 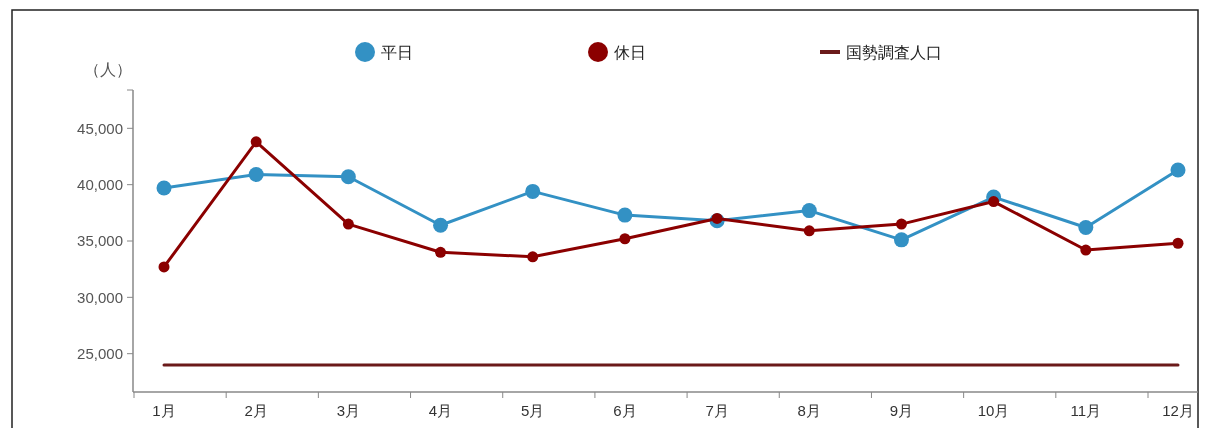 I want to click on y-tick-label: 30,000, so click(x=100, y=297).